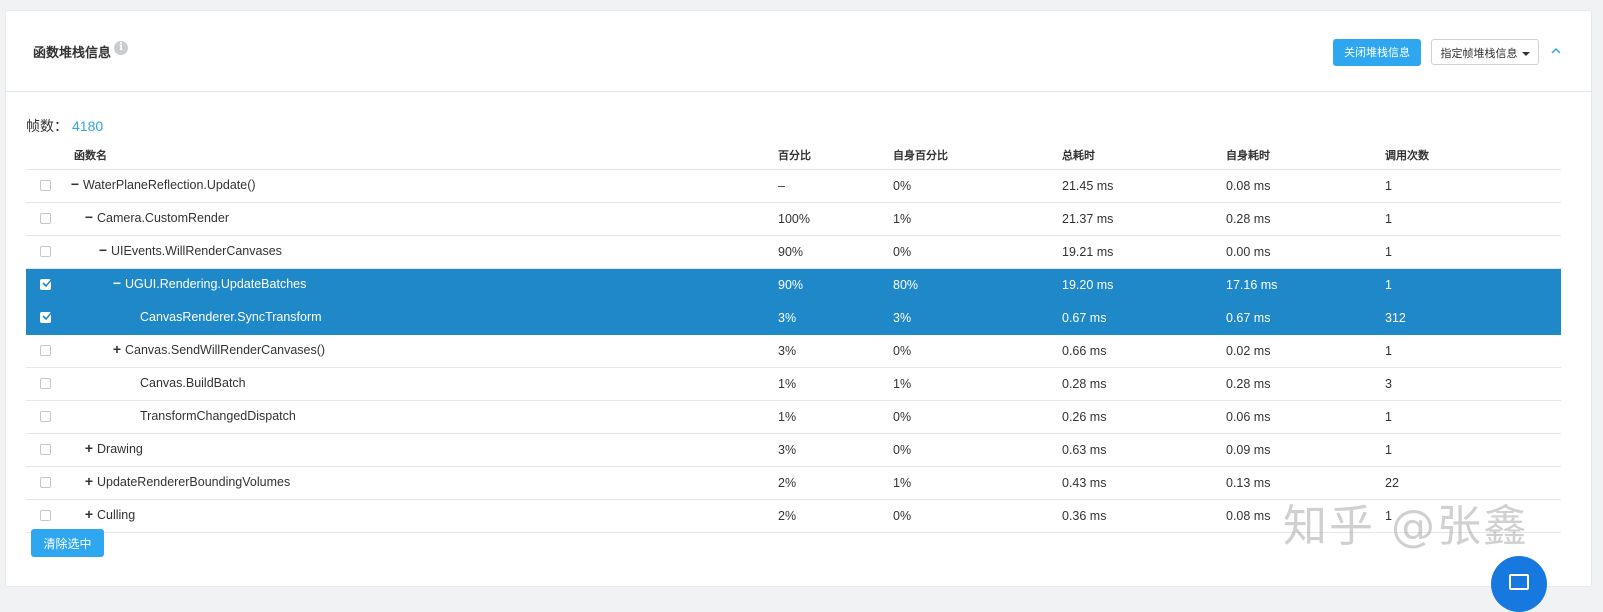 This screenshot has width=1603, height=612. What do you see at coordinates (1084, 417) in the screenshot?
I see `total-time-cell: 0.26 ms` at bounding box center [1084, 417].